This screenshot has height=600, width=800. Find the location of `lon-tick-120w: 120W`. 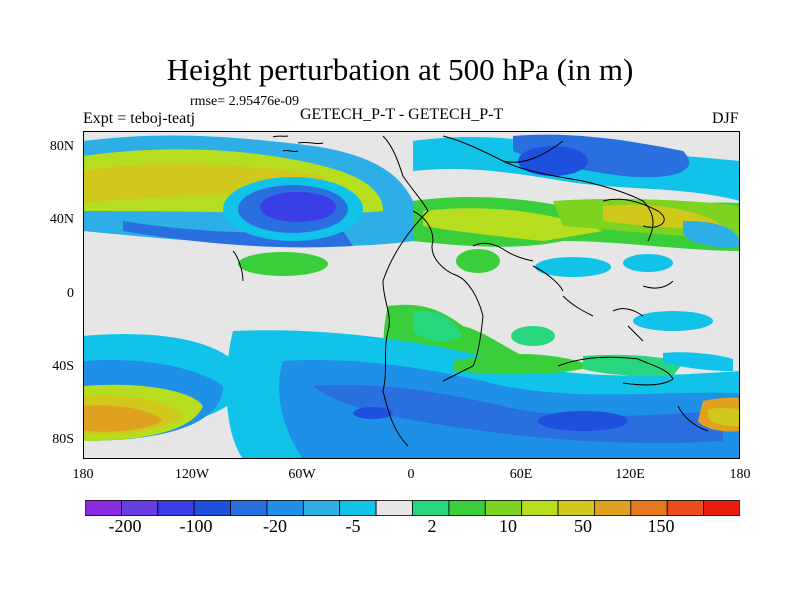

lon-tick-120w: 120W is located at coordinates (192, 474).